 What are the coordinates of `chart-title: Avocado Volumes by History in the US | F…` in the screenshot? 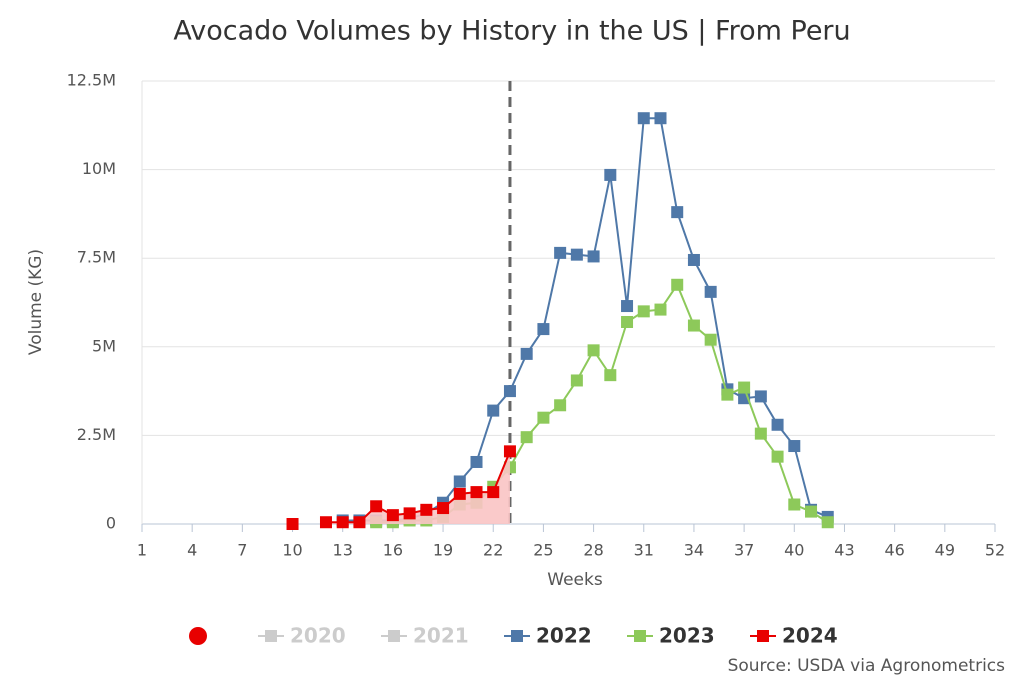 It's located at (511, 31).